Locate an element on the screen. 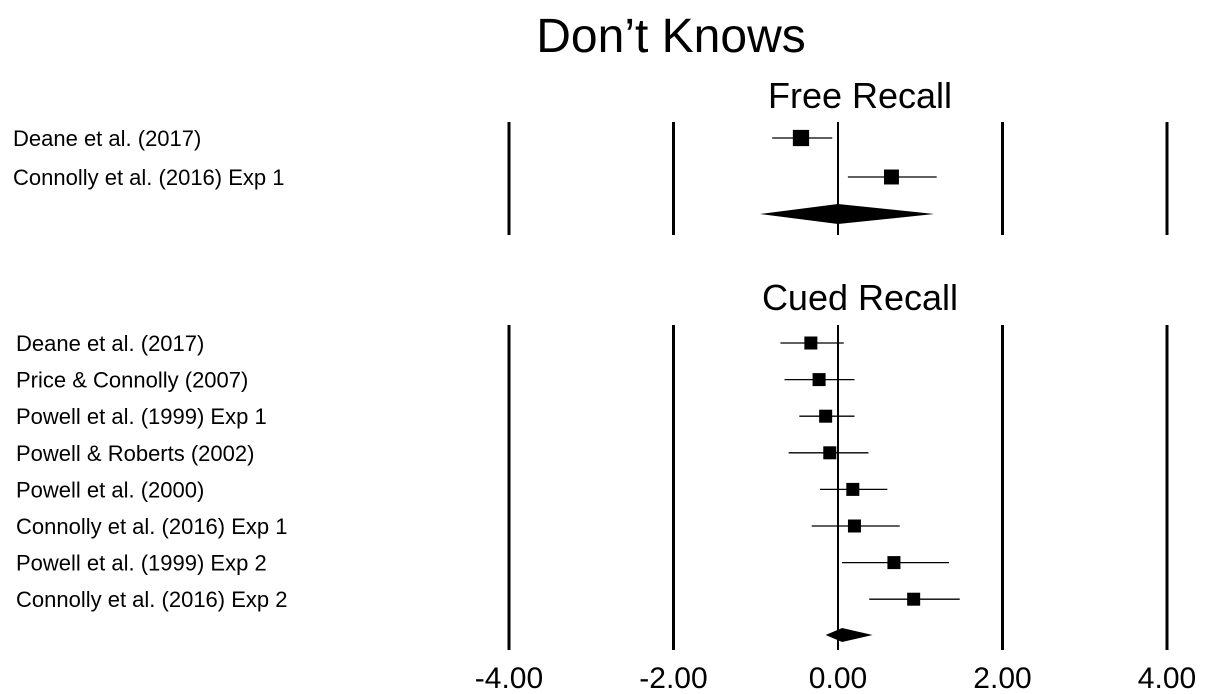 This screenshot has width=1207, height=694. study-label: Powell et al. (1999) Exp 2 is located at coordinates (141, 563).